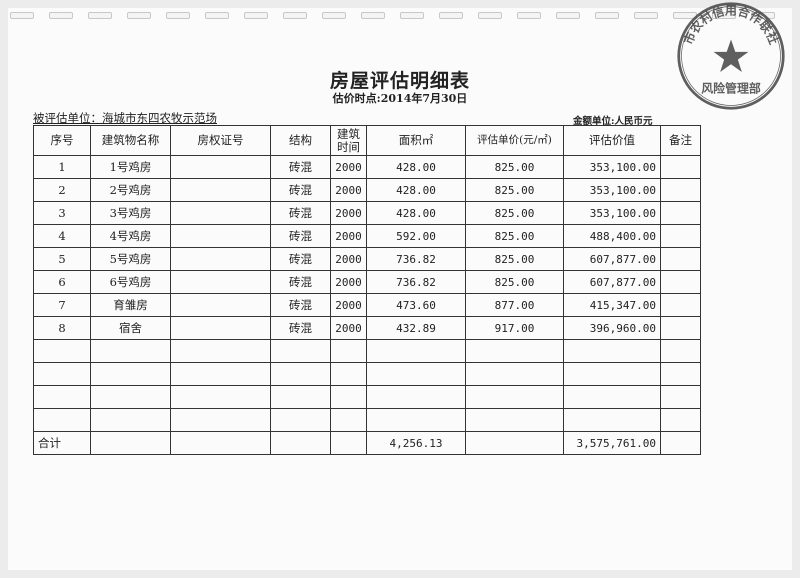 The image size is (800, 578). Describe the element at coordinates (348, 140) in the screenshot. I see `col-header-build-year: 建筑时间` at that location.